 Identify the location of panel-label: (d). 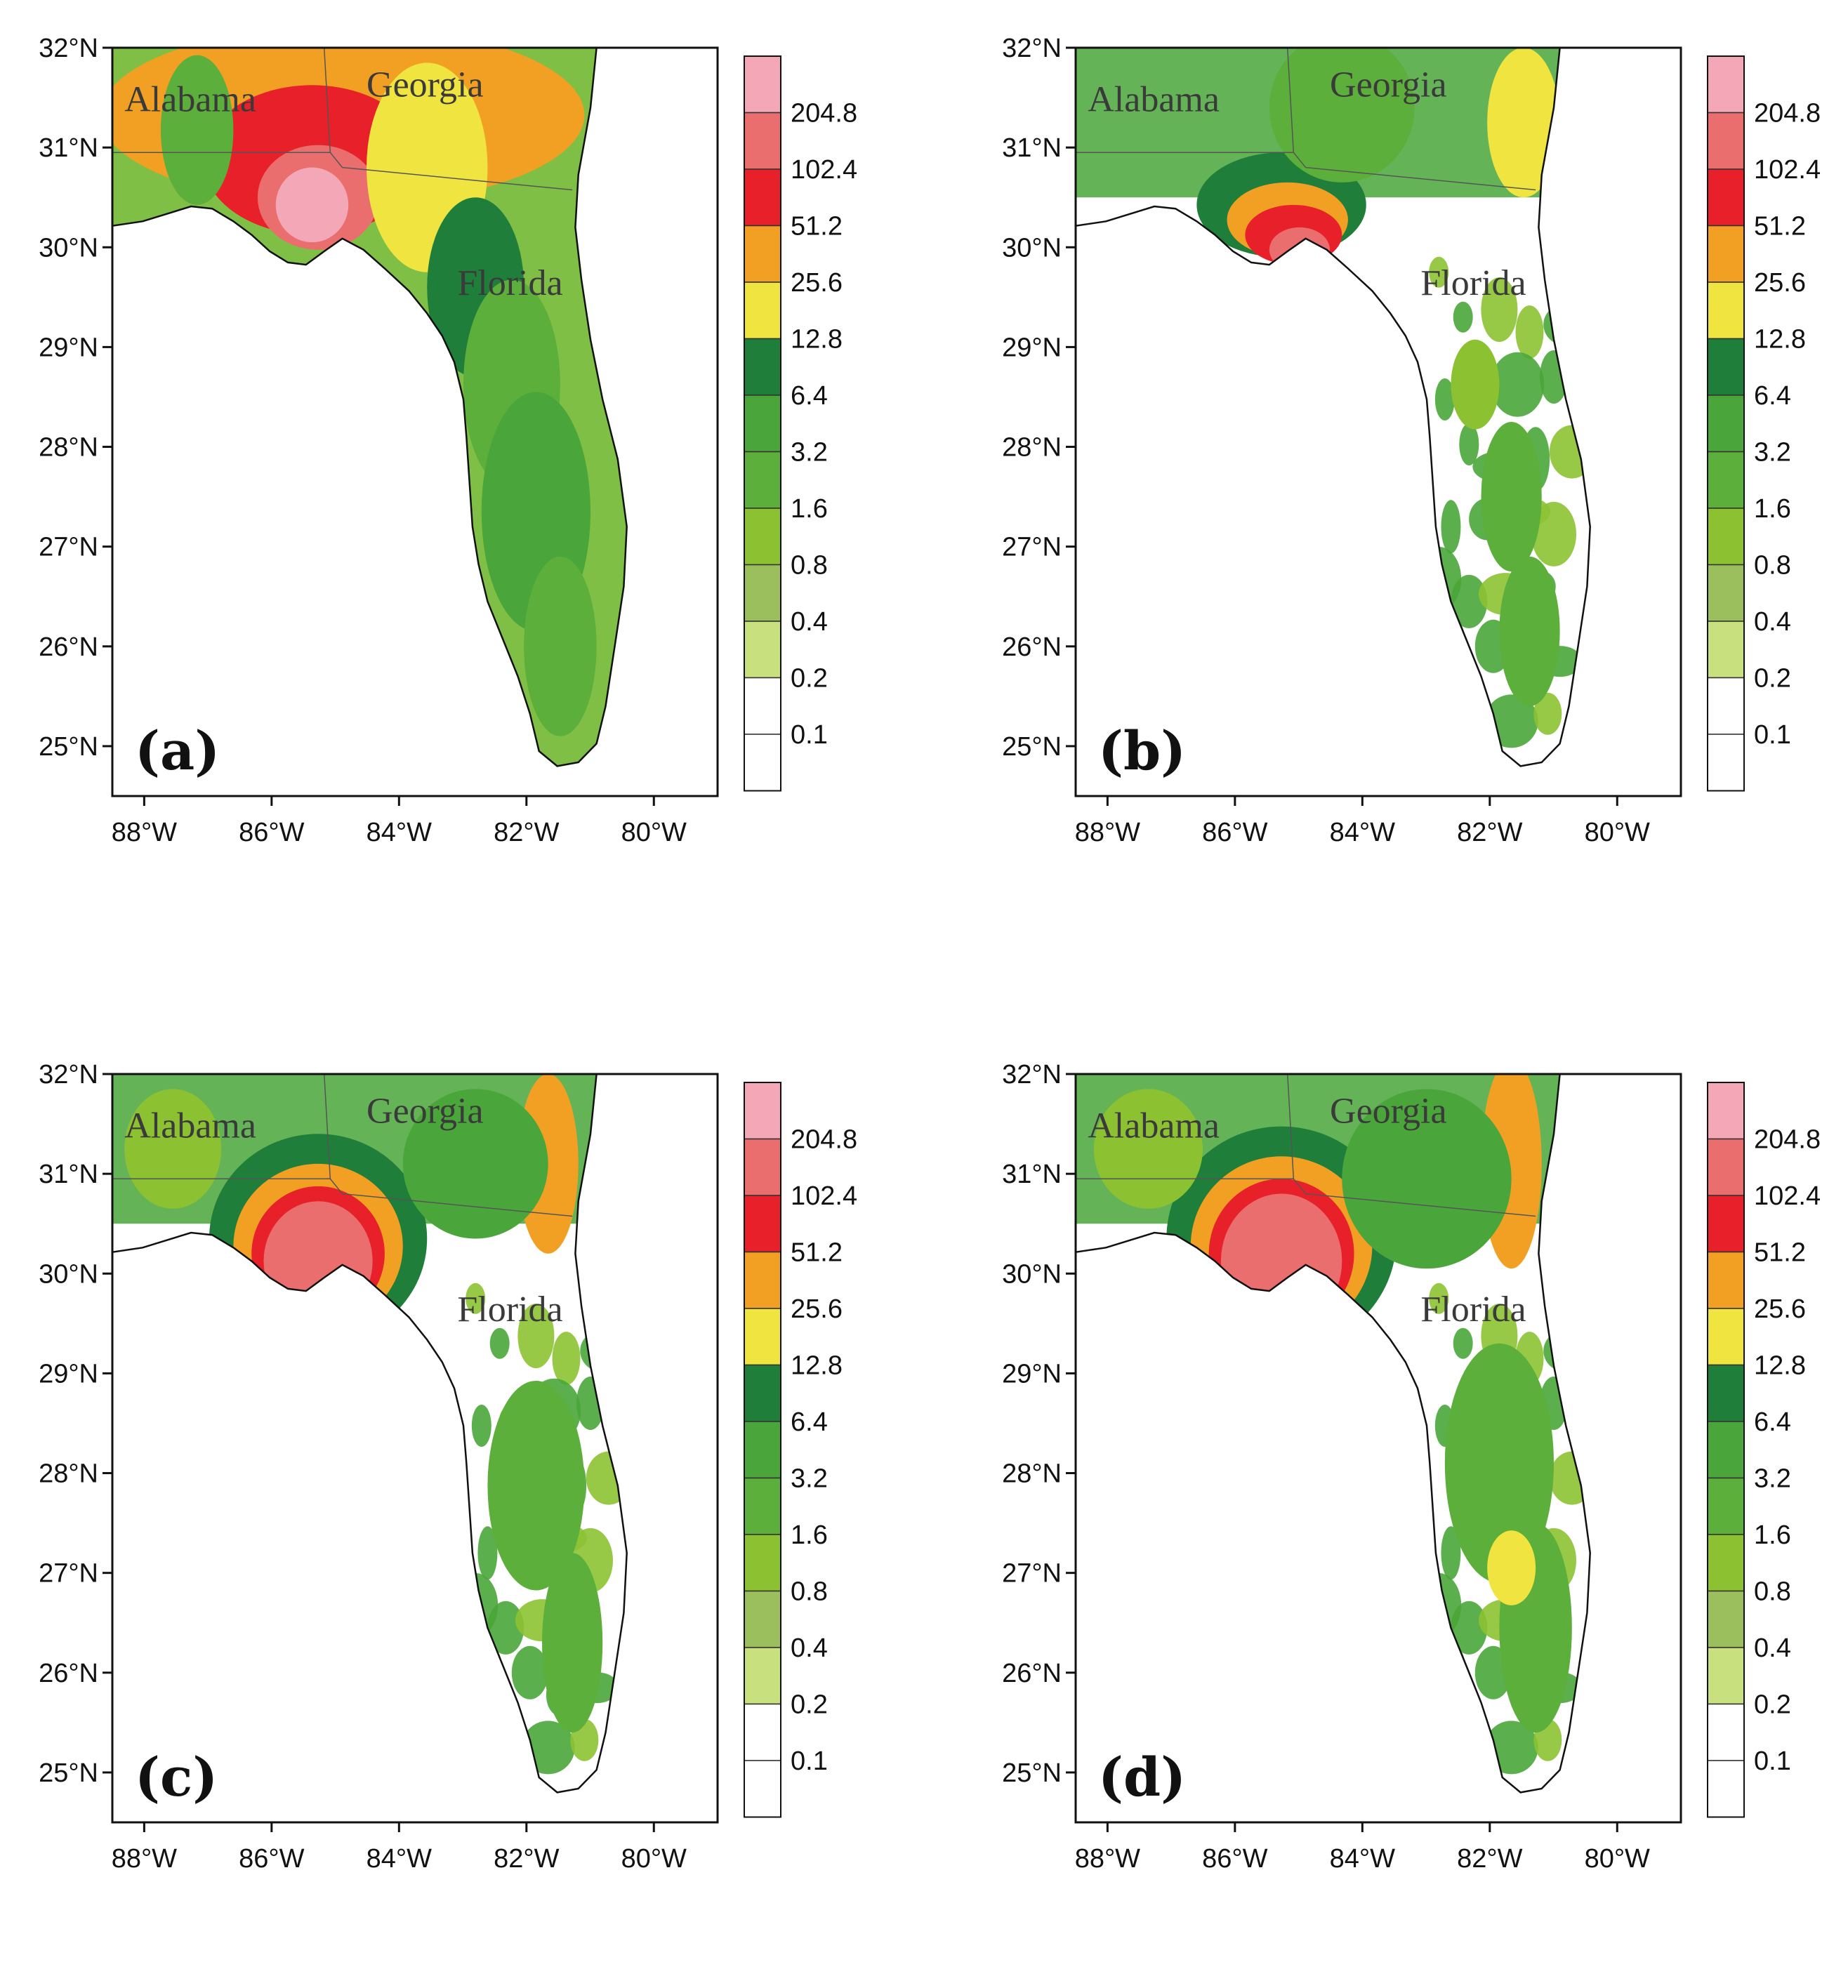
(1142, 1777).